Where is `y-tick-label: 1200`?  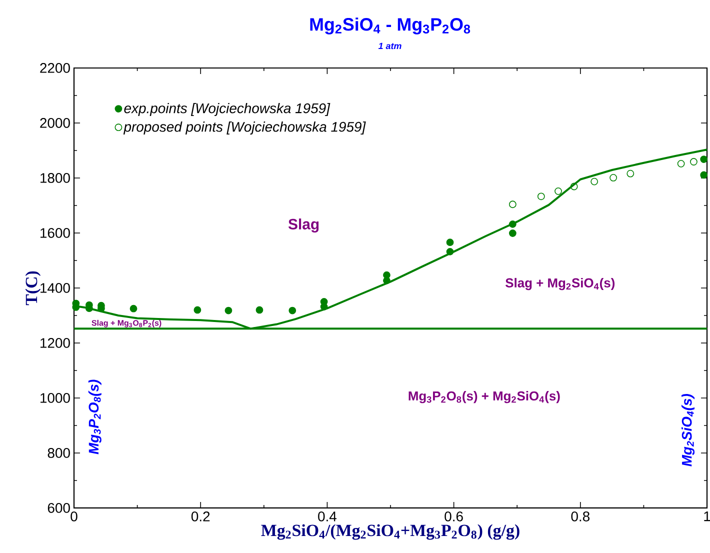 y-tick-label: 1200 is located at coordinates (55, 343).